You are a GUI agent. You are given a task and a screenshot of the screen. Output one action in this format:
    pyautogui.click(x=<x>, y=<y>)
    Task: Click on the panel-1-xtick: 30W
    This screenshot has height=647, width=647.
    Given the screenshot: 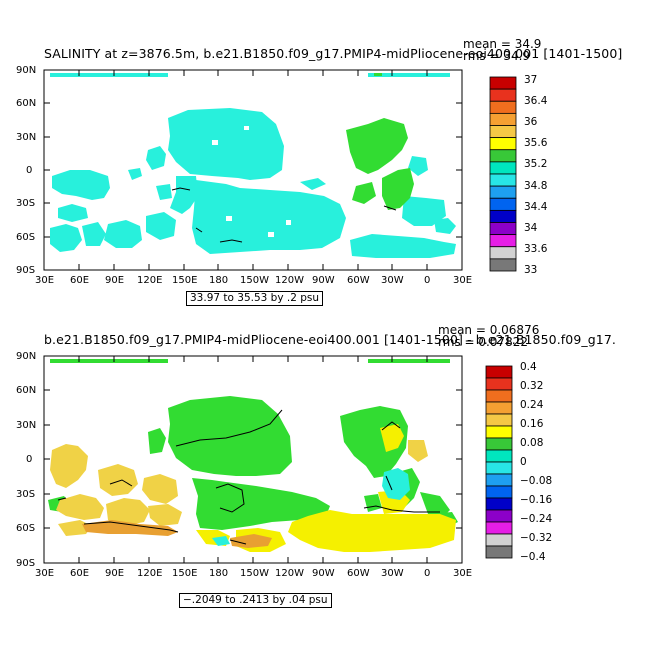 What is the action you would take?
    pyautogui.click(x=392, y=280)
    